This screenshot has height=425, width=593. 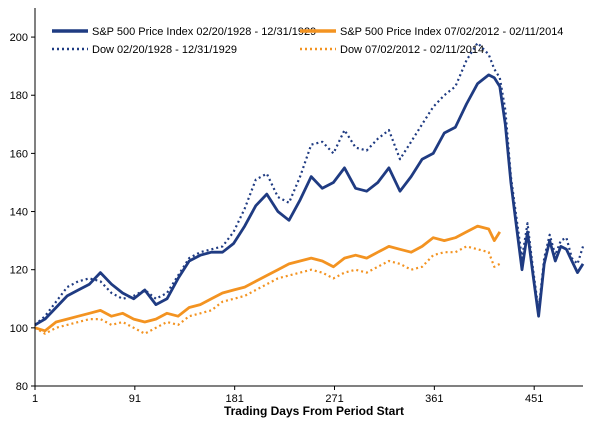 I want to click on legend-label-2: Dow 02/20/1928 - 12/31/1929, so click(x=164, y=50).